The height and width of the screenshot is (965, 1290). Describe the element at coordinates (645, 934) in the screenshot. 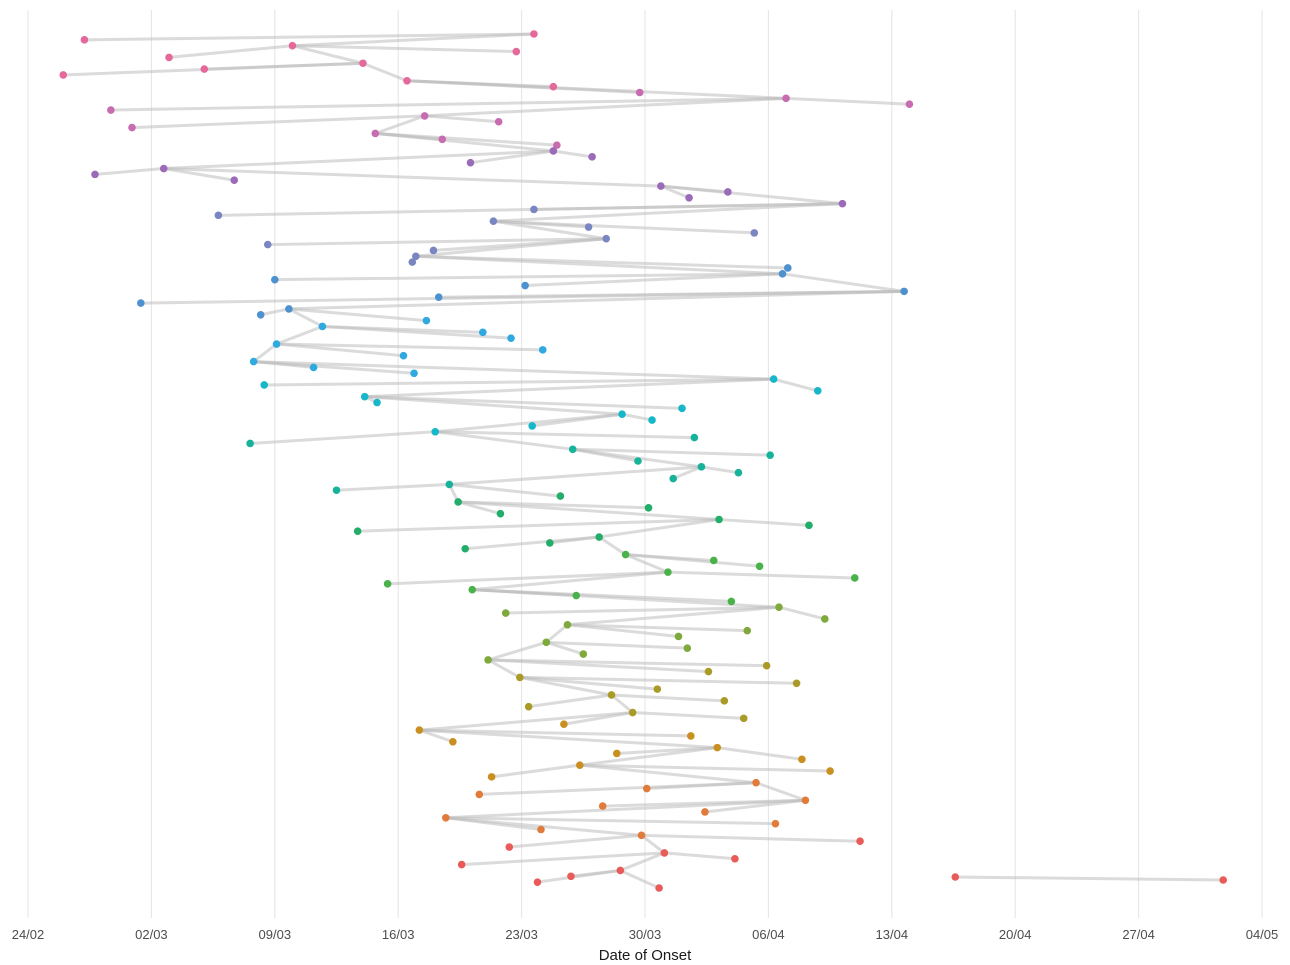

I see `x-tick-label: 30/03` at that location.